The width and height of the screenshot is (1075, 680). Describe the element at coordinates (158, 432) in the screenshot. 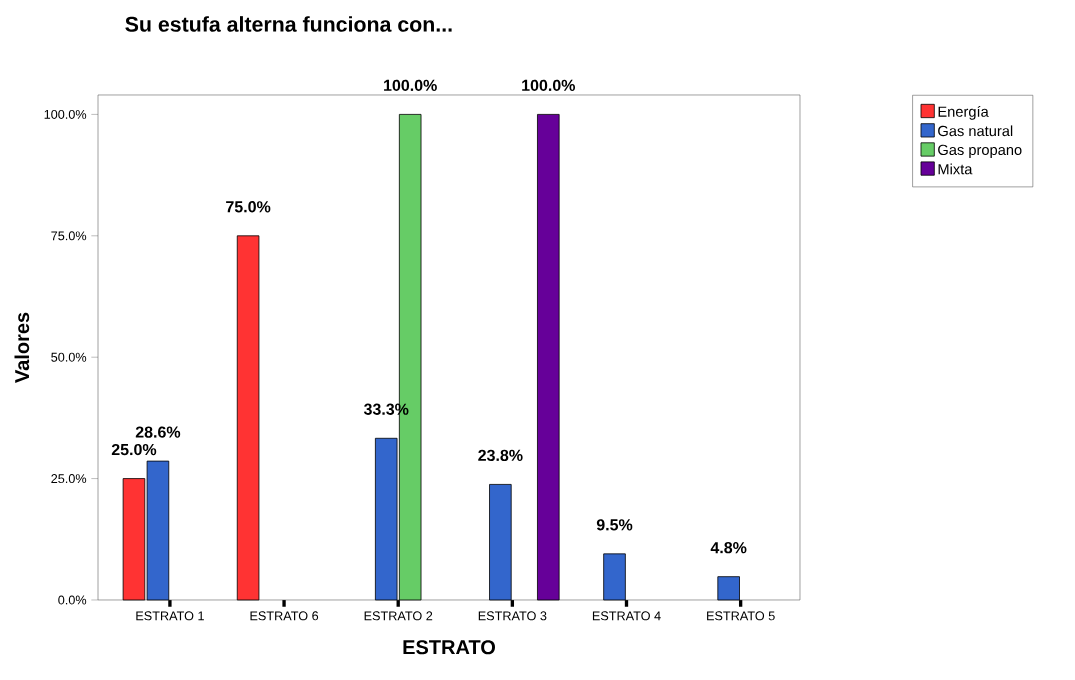

I see `data-label: 28.6%` at that location.